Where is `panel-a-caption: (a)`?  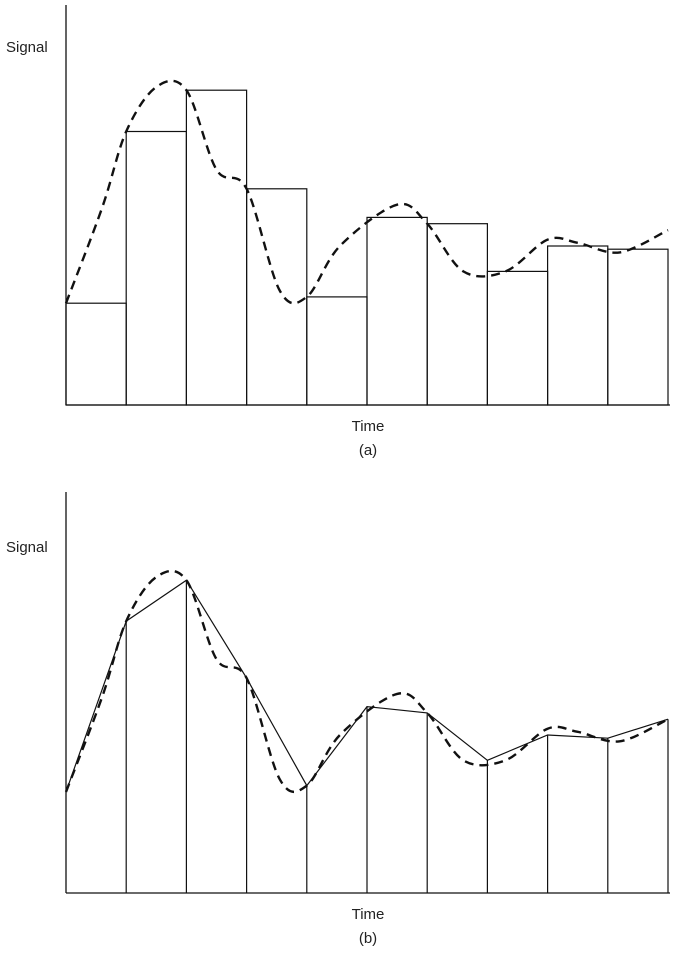 panel-a-caption: (a) is located at coordinates (368, 450).